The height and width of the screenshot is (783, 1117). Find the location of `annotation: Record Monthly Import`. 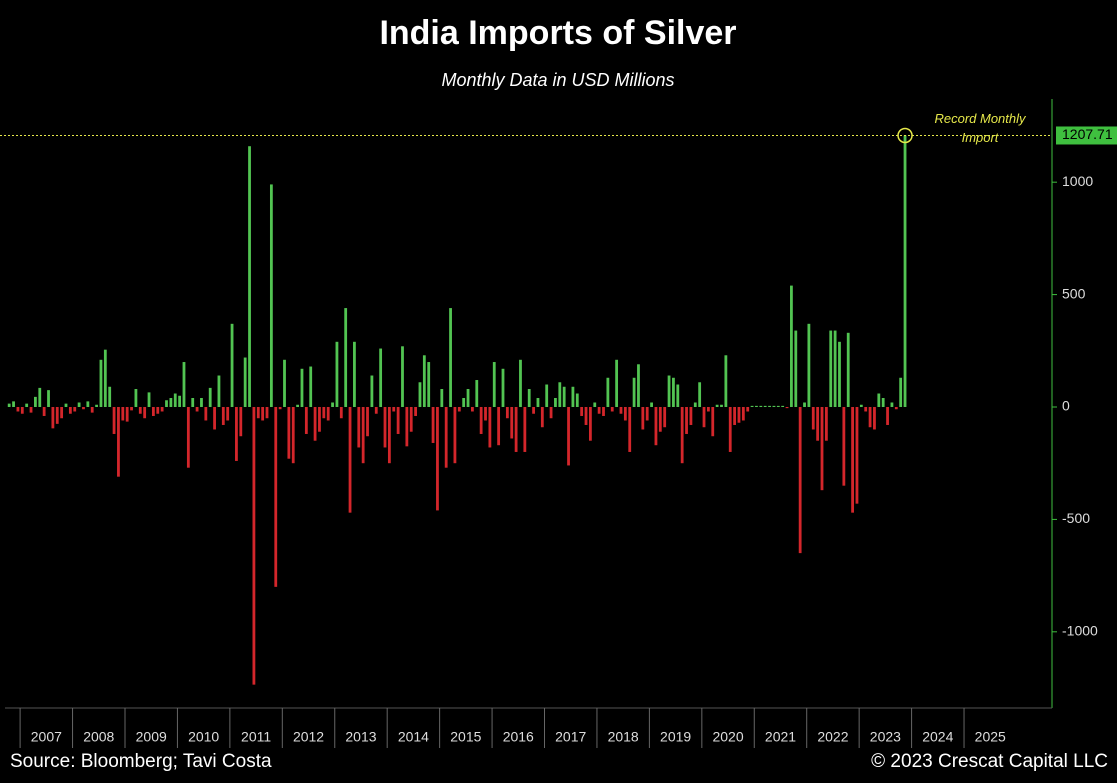

annotation: Record Monthly Import is located at coordinates (980, 128).